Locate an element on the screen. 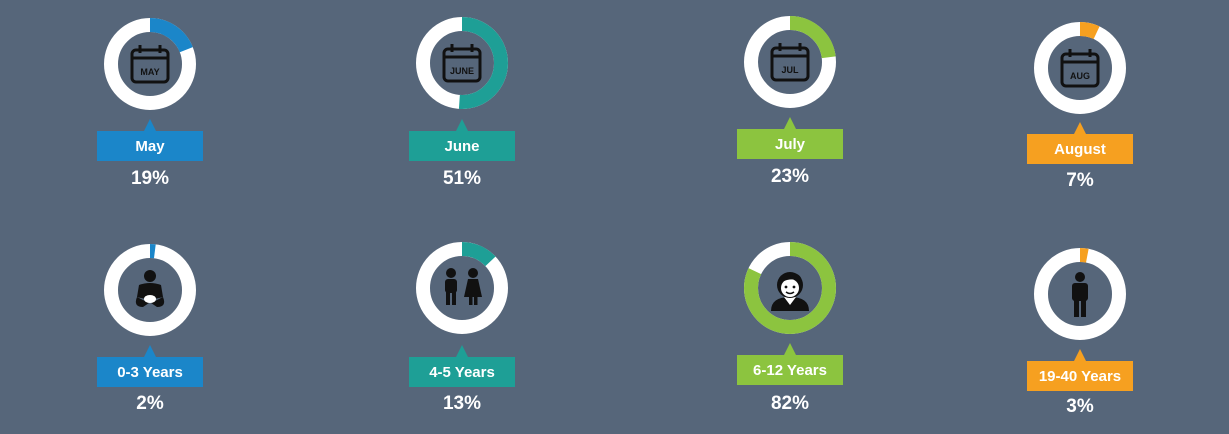  boy-face-icon is located at coordinates (790, 288).